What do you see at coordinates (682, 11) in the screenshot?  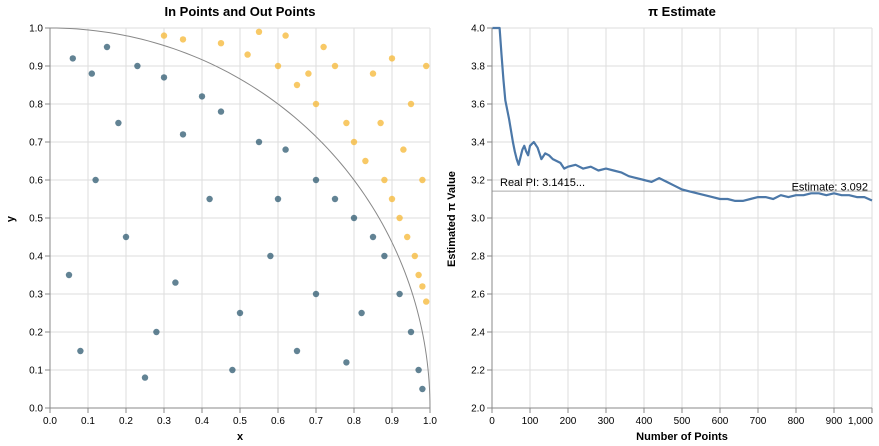 I see `line-chart-title: π Estimate` at bounding box center [682, 11].